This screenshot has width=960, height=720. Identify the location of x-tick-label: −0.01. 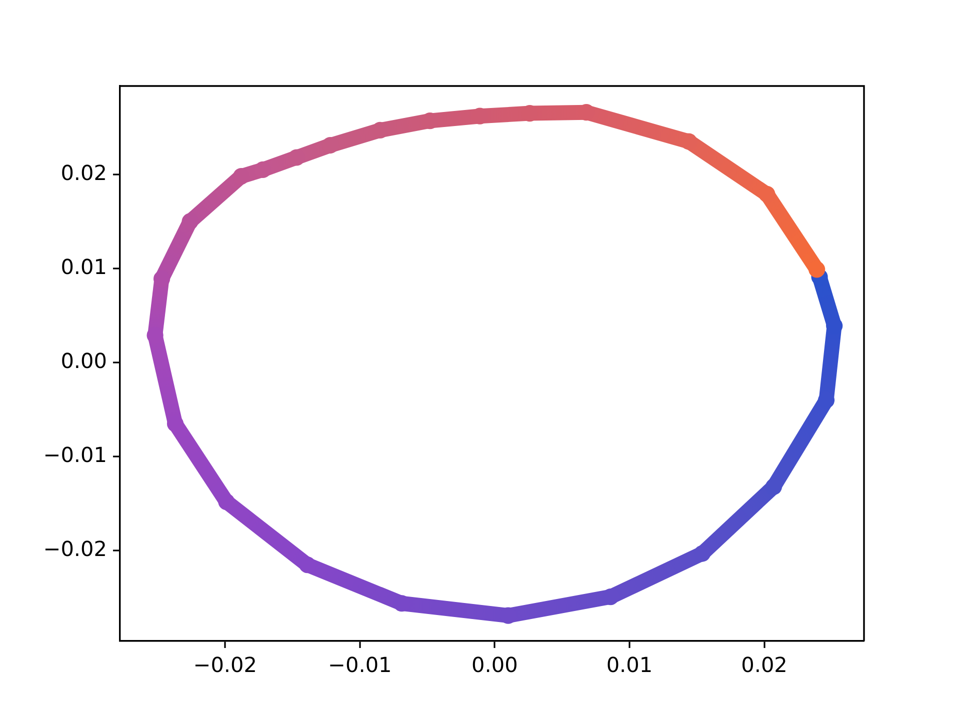
(360, 664).